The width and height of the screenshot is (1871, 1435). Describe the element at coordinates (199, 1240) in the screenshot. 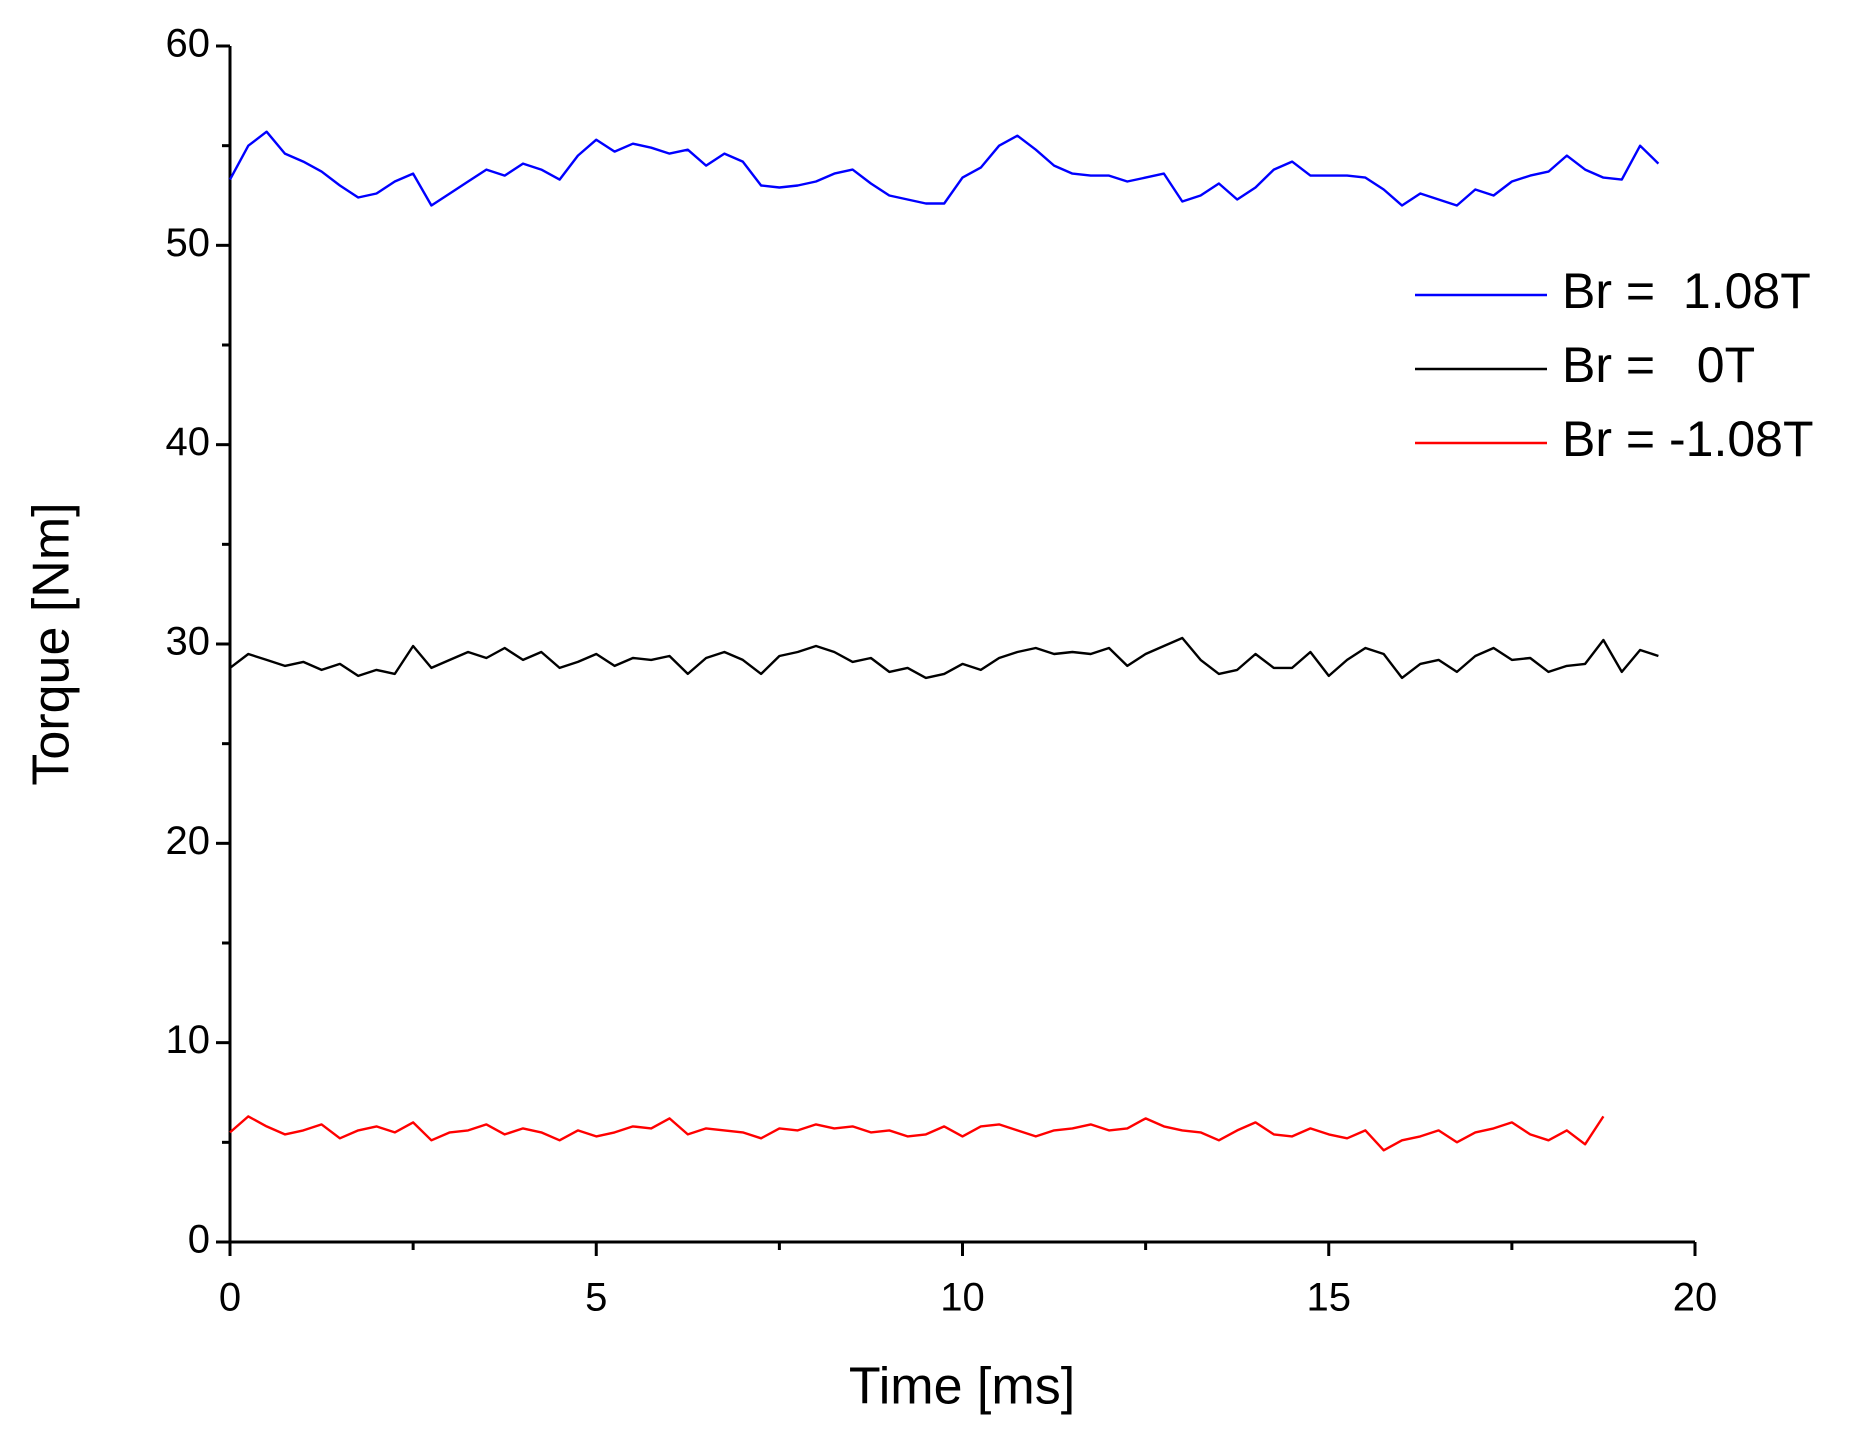

I see `y-tick-label: 0` at that location.